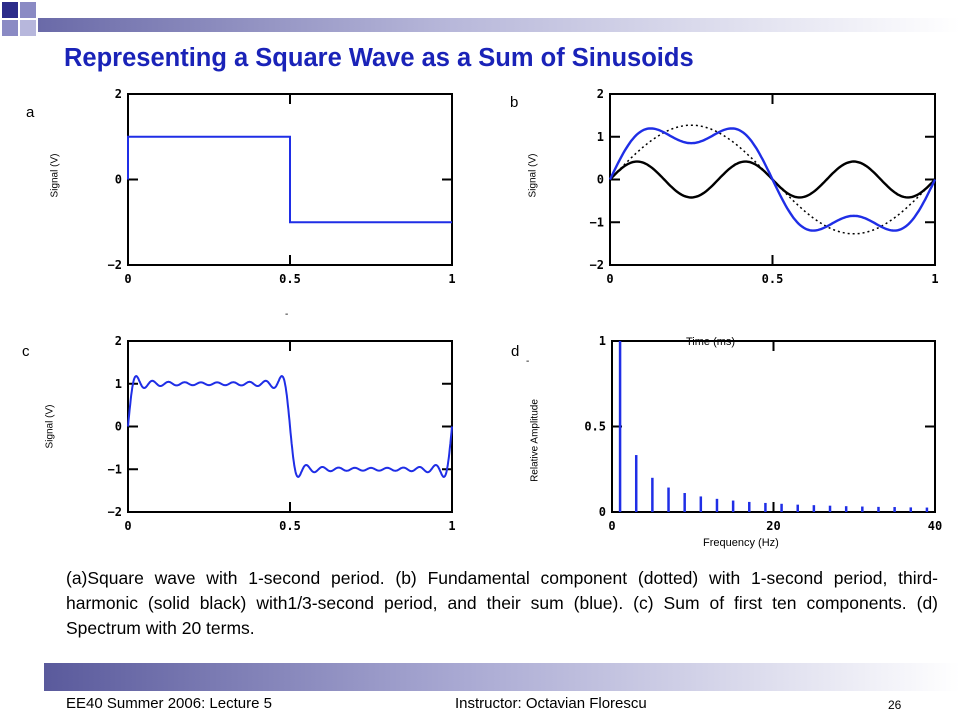 Image resolution: width=960 pixels, height=720 pixels. Describe the element at coordinates (934, 279) in the screenshot. I see `xtick-label-b-2: 1` at that location.